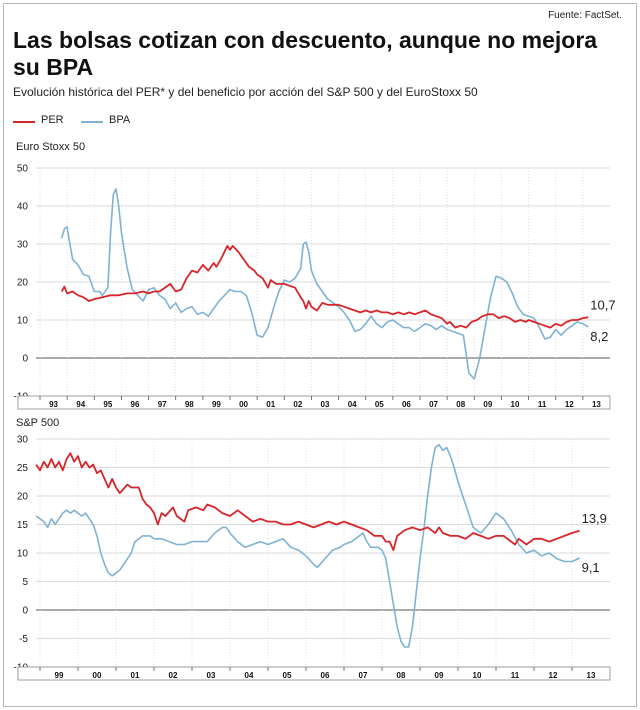 The image size is (640, 710). Describe the element at coordinates (325, 404) in the screenshot. I see `x-tick-label-eurostoxx: 03` at that location.